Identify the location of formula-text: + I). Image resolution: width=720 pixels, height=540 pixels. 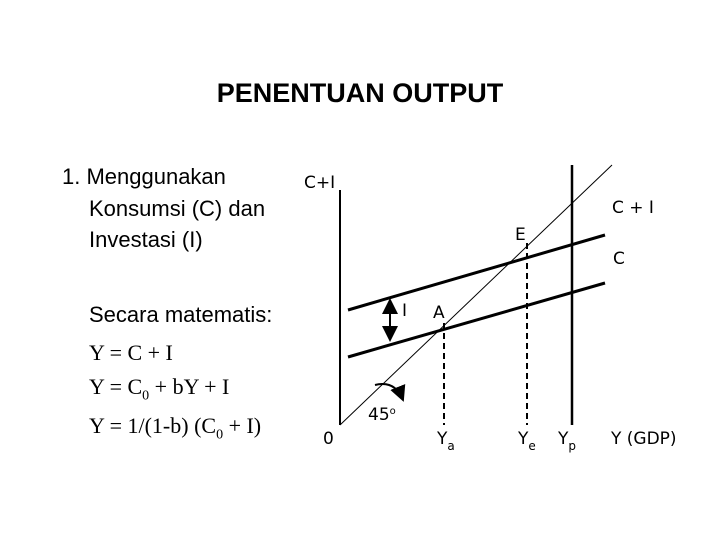
(242, 425).